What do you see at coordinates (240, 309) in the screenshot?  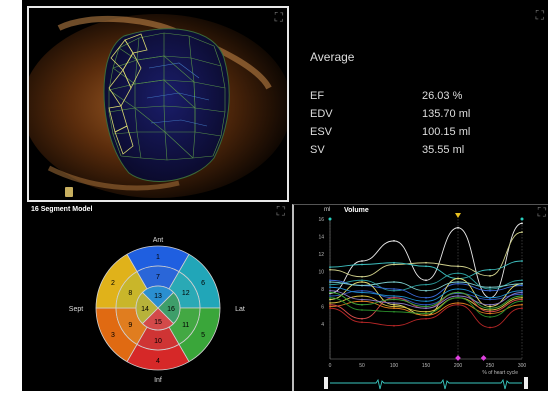 I see `label-lat: Lat` at bounding box center [240, 309].